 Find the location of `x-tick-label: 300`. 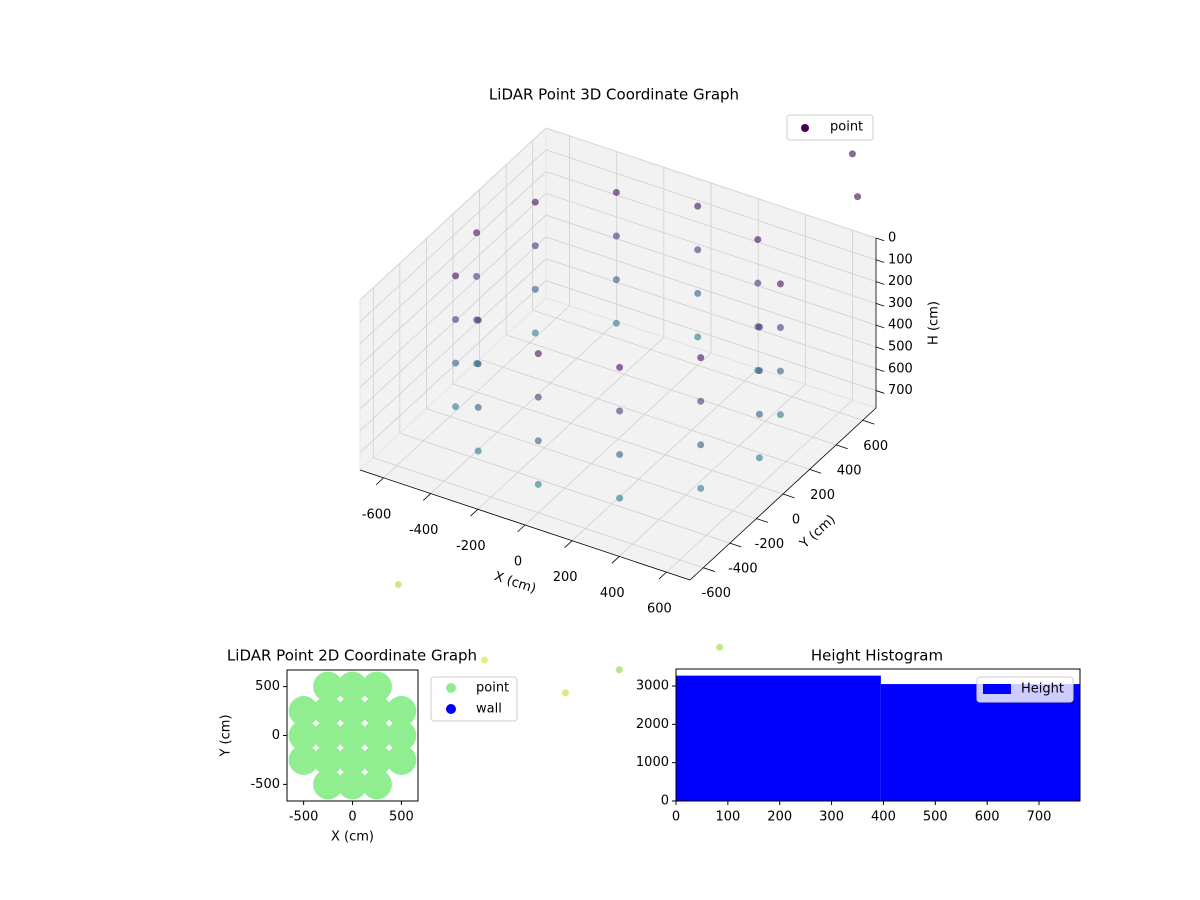

x-tick-label: 300 is located at coordinates (831, 817).